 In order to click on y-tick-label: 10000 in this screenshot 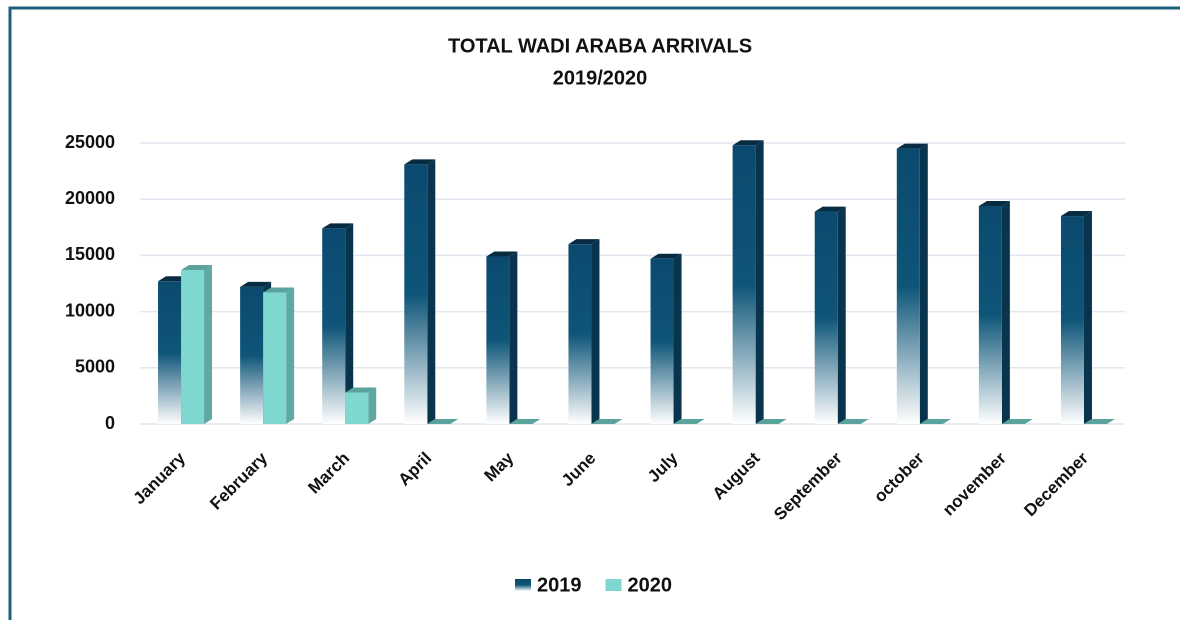, I will do `click(90, 310)`.